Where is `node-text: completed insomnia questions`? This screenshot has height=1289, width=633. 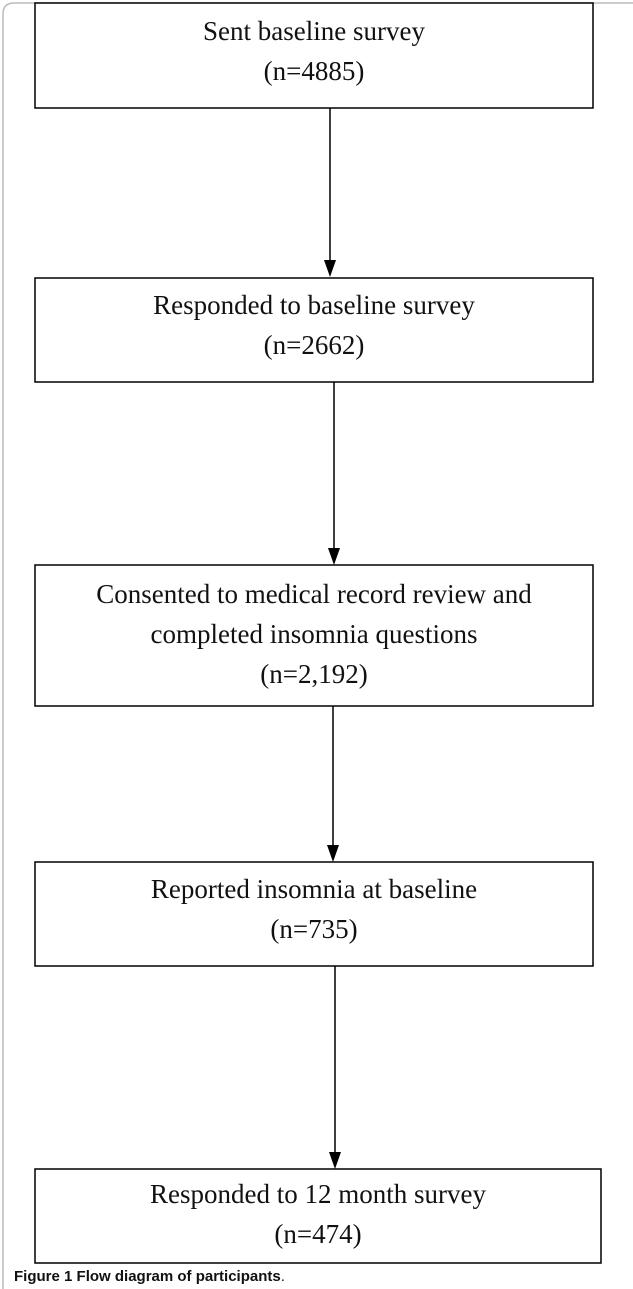
node-text: completed insomnia questions is located at coordinates (314, 634).